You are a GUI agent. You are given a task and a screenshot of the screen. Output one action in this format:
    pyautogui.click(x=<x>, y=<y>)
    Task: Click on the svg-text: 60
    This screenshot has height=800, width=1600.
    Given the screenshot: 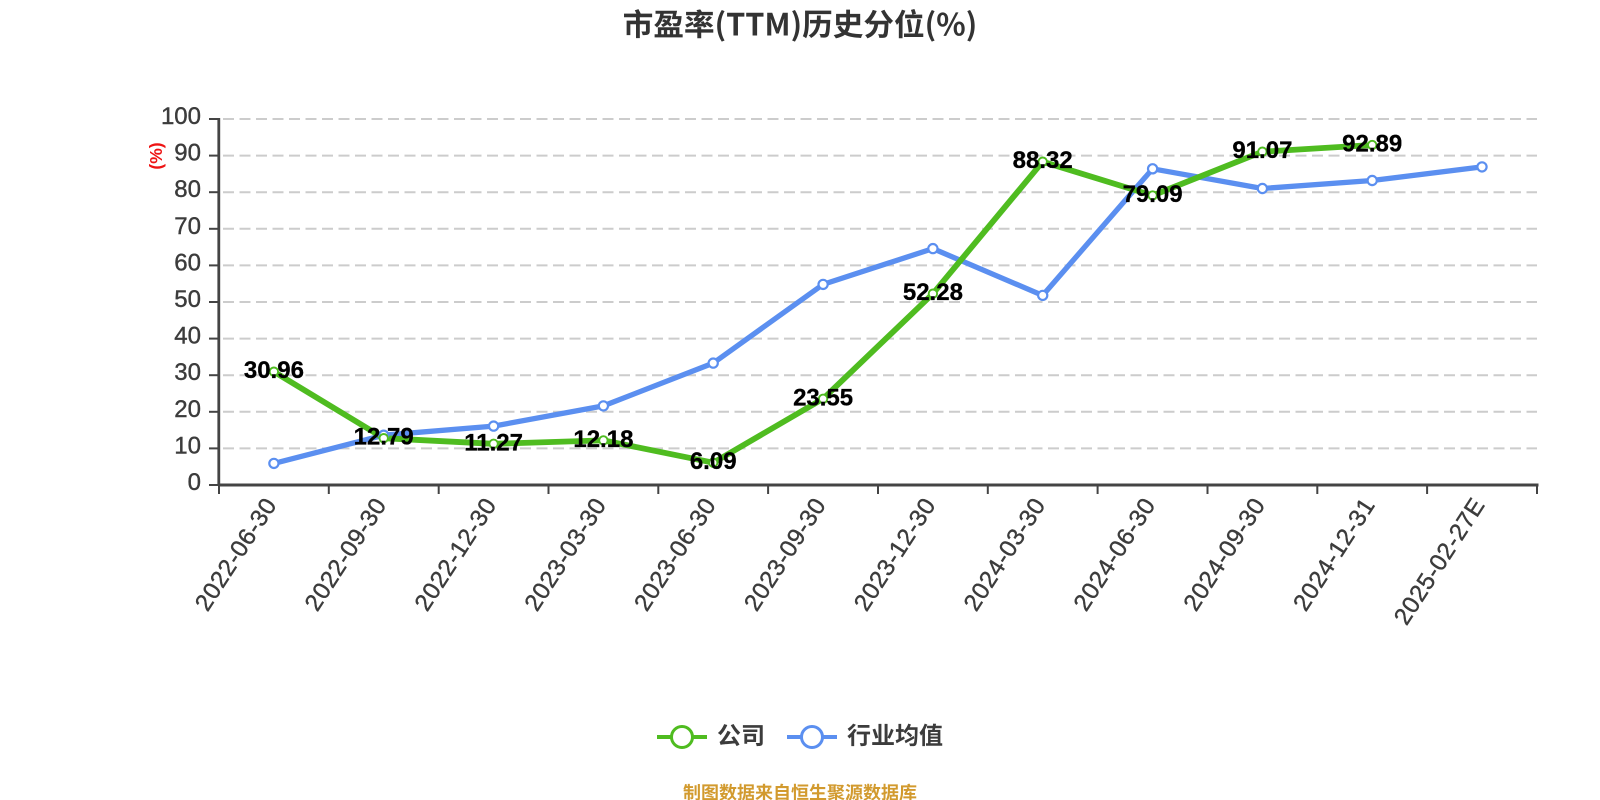 What is the action you would take?
    pyautogui.click(x=187, y=262)
    